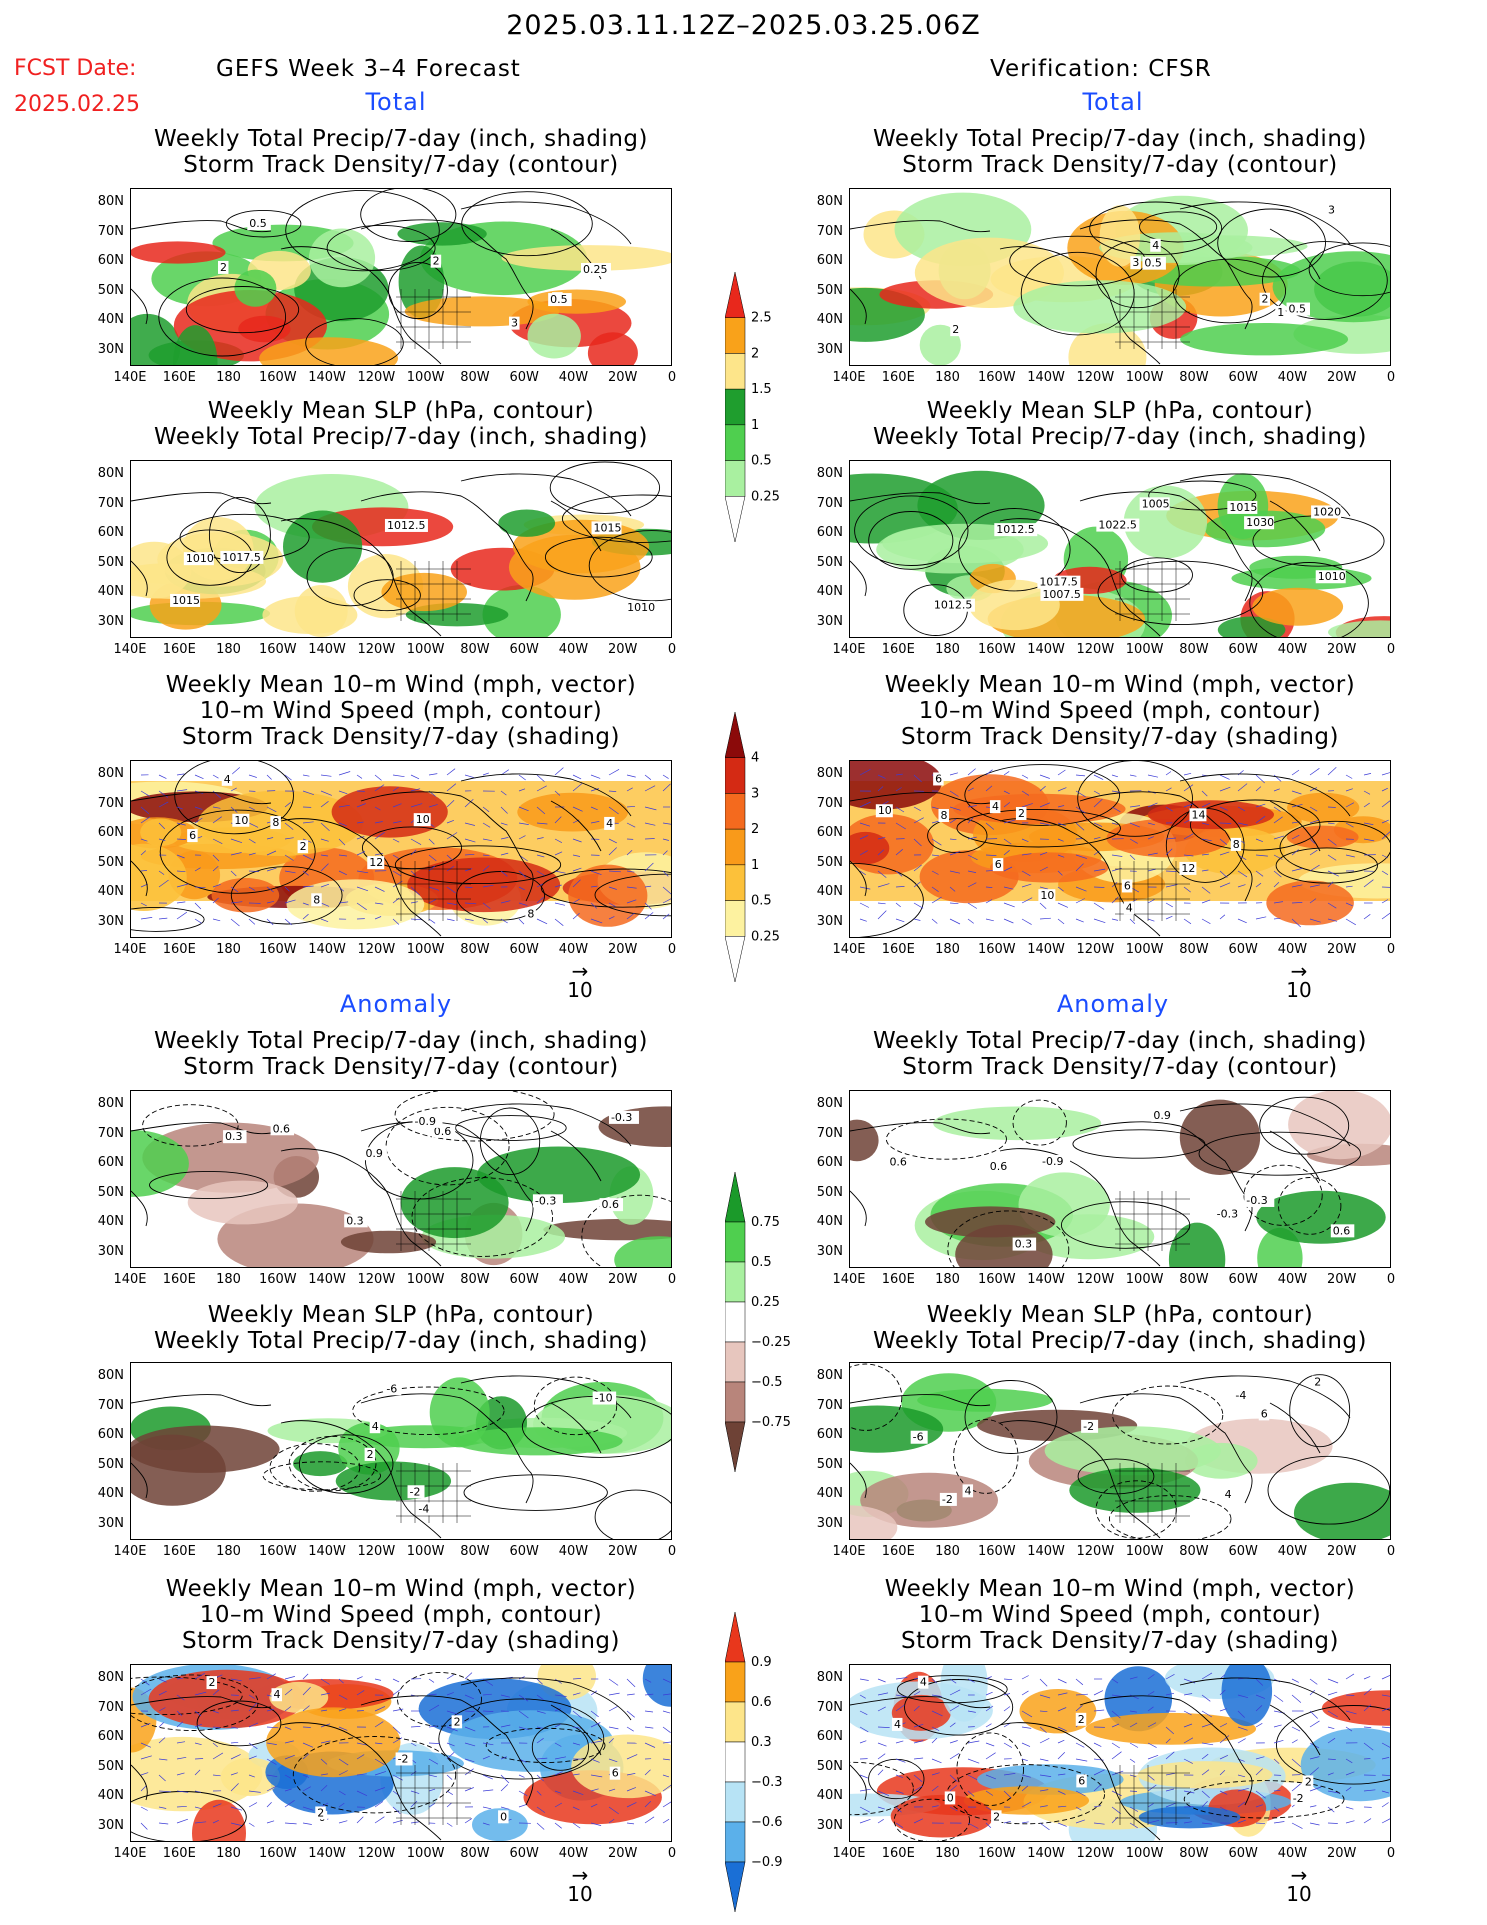  What do you see at coordinates (376, 1551) in the screenshot?
I see `lon-label: 120W` at bounding box center [376, 1551].